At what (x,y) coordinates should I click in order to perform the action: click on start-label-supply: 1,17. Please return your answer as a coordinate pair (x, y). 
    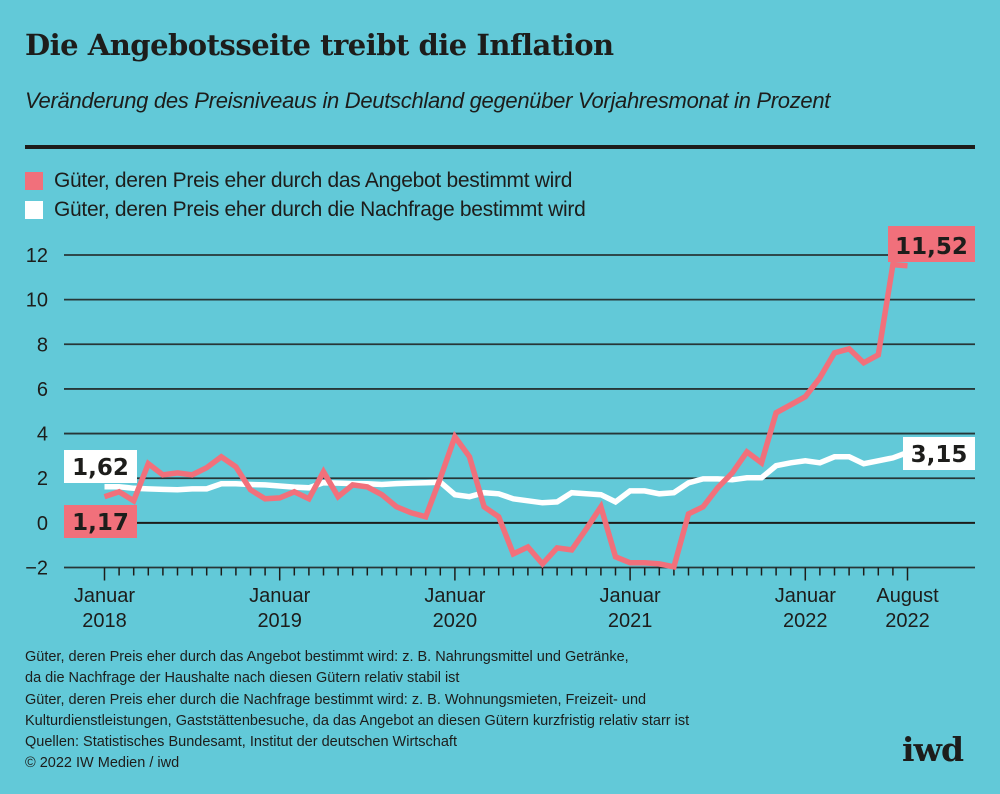
    Looking at the image, I should click on (100, 523).